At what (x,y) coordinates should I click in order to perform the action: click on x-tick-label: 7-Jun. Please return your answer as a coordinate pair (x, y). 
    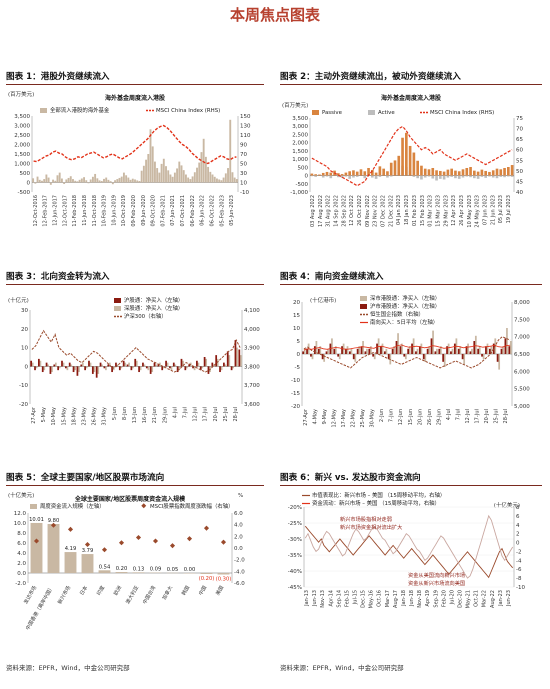
    Looking at the image, I should click on (392, 415).